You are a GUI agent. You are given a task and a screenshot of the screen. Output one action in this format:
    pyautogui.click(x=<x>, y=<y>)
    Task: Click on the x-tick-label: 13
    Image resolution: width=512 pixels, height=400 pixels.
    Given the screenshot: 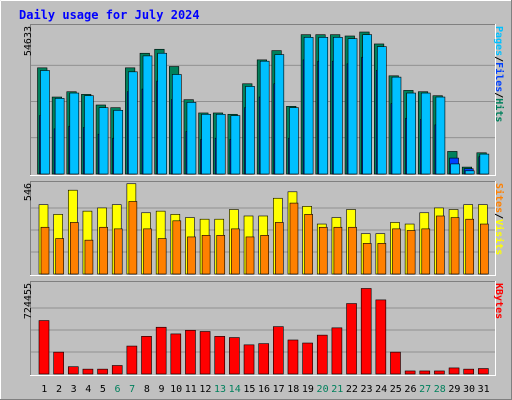 What is the action you would take?
    pyautogui.click(x=220, y=389)
    